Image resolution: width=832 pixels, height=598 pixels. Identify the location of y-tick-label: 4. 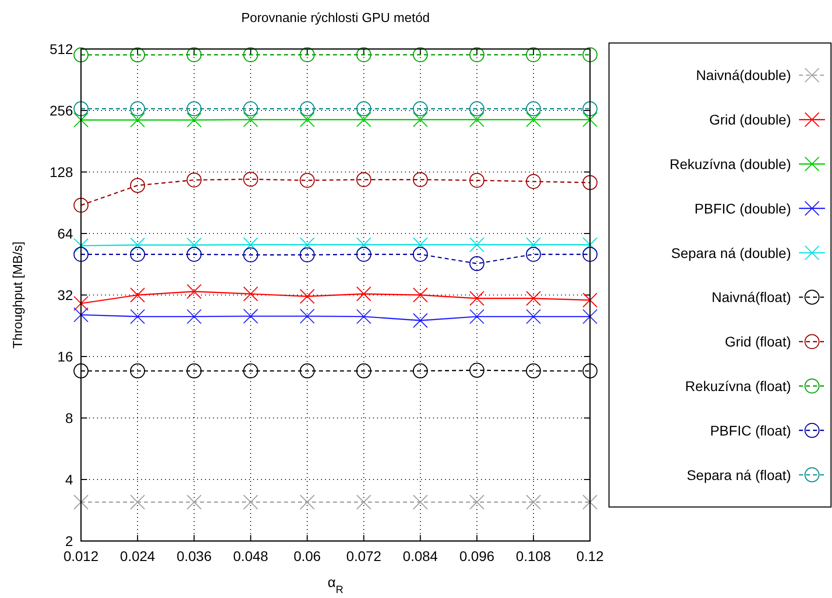
(69, 480).